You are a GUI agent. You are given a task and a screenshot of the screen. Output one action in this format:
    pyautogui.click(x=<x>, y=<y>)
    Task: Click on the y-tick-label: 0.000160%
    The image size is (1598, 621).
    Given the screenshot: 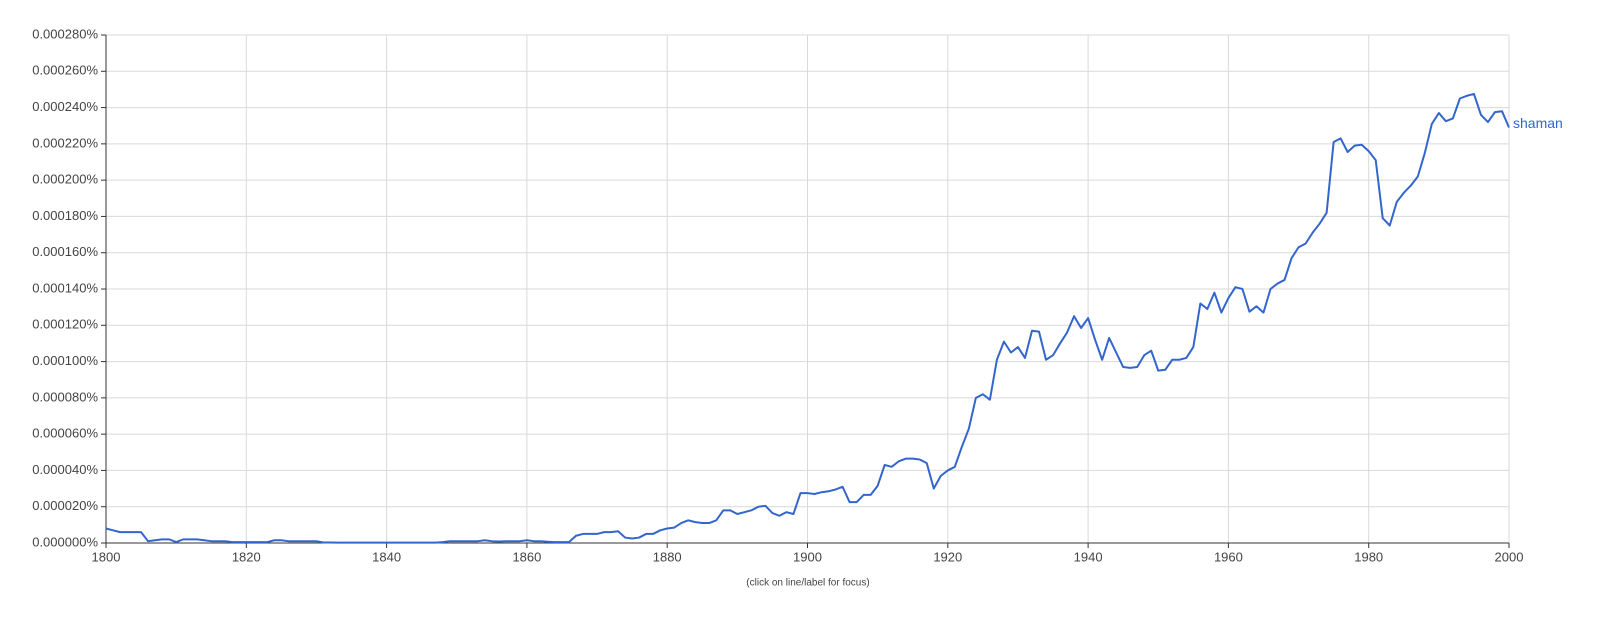 What is the action you would take?
    pyautogui.click(x=65, y=251)
    